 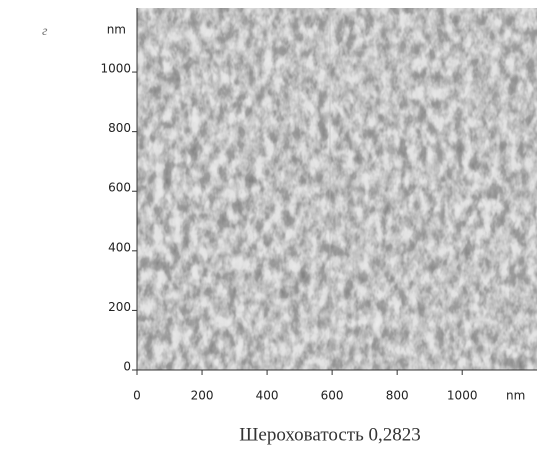 What do you see at coordinates (45, 31) in the screenshot?
I see `panel-label: г` at bounding box center [45, 31].